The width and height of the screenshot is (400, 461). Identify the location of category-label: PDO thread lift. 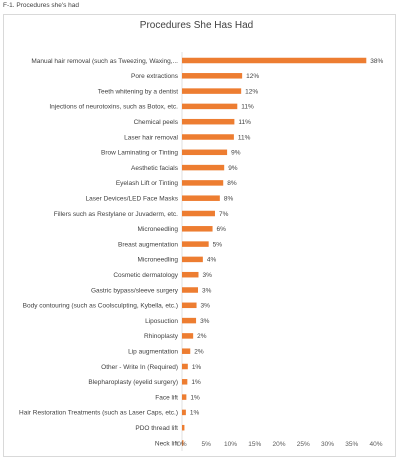
(156, 428).